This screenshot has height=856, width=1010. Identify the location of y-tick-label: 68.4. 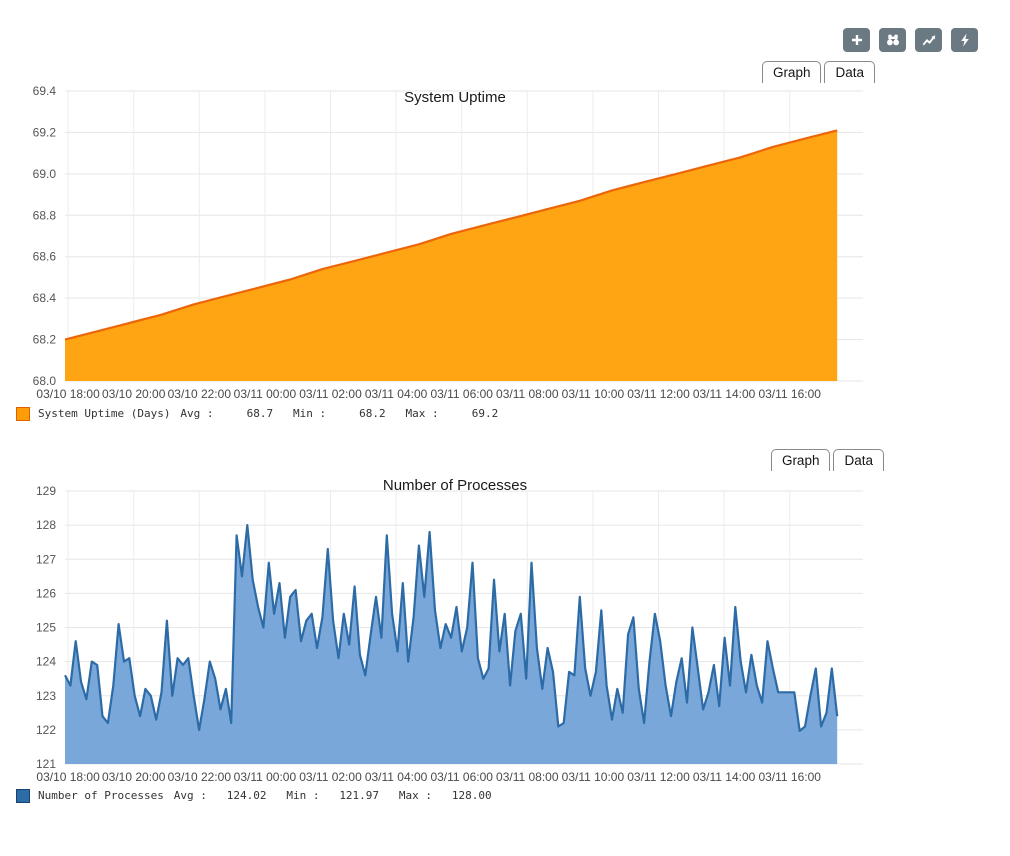
(45, 298).